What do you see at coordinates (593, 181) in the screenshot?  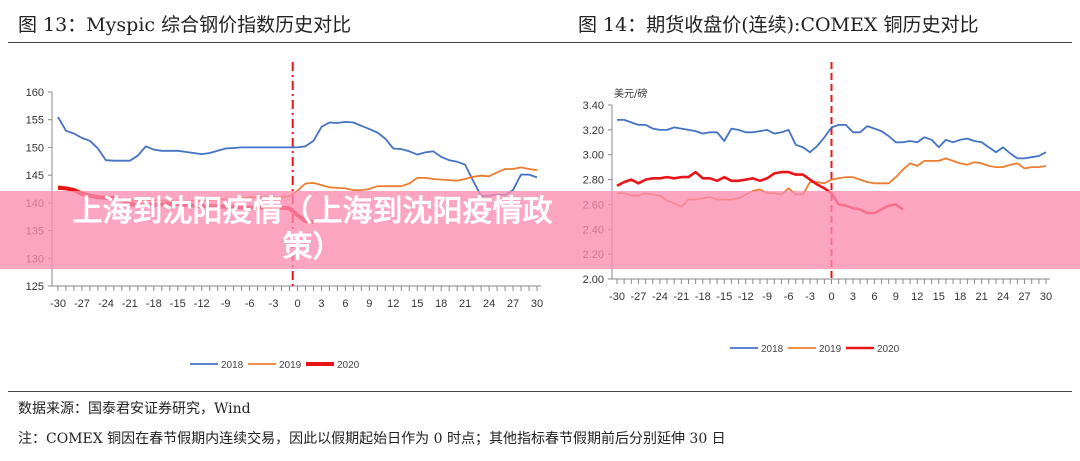 I see `y-tick-label: 2.80` at bounding box center [593, 181].